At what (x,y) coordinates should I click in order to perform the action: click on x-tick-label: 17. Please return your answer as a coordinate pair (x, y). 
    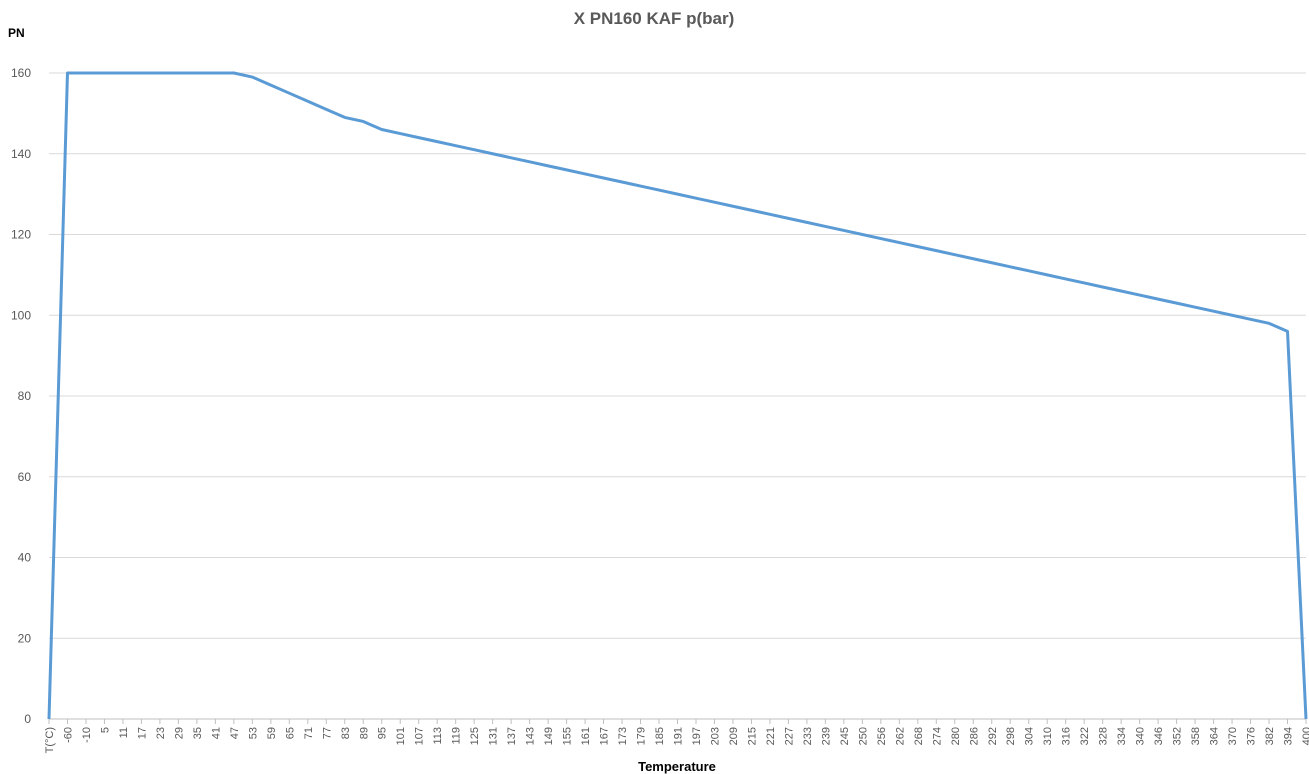
    Looking at the image, I should click on (142, 733).